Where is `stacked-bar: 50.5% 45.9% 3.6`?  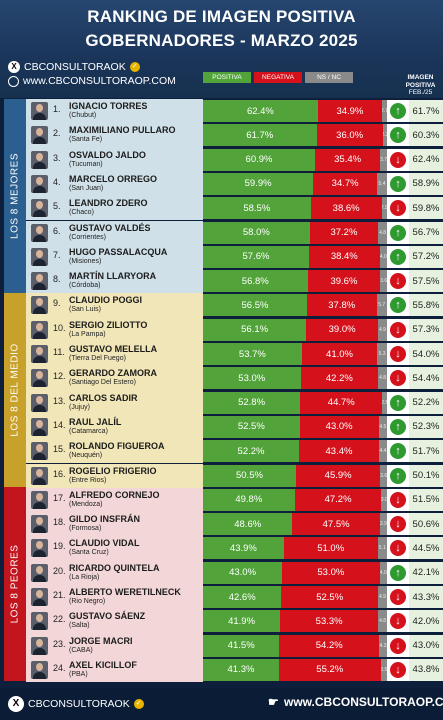 stacked-bar: 50.5% 45.9% 3.6 is located at coordinates (295, 475).